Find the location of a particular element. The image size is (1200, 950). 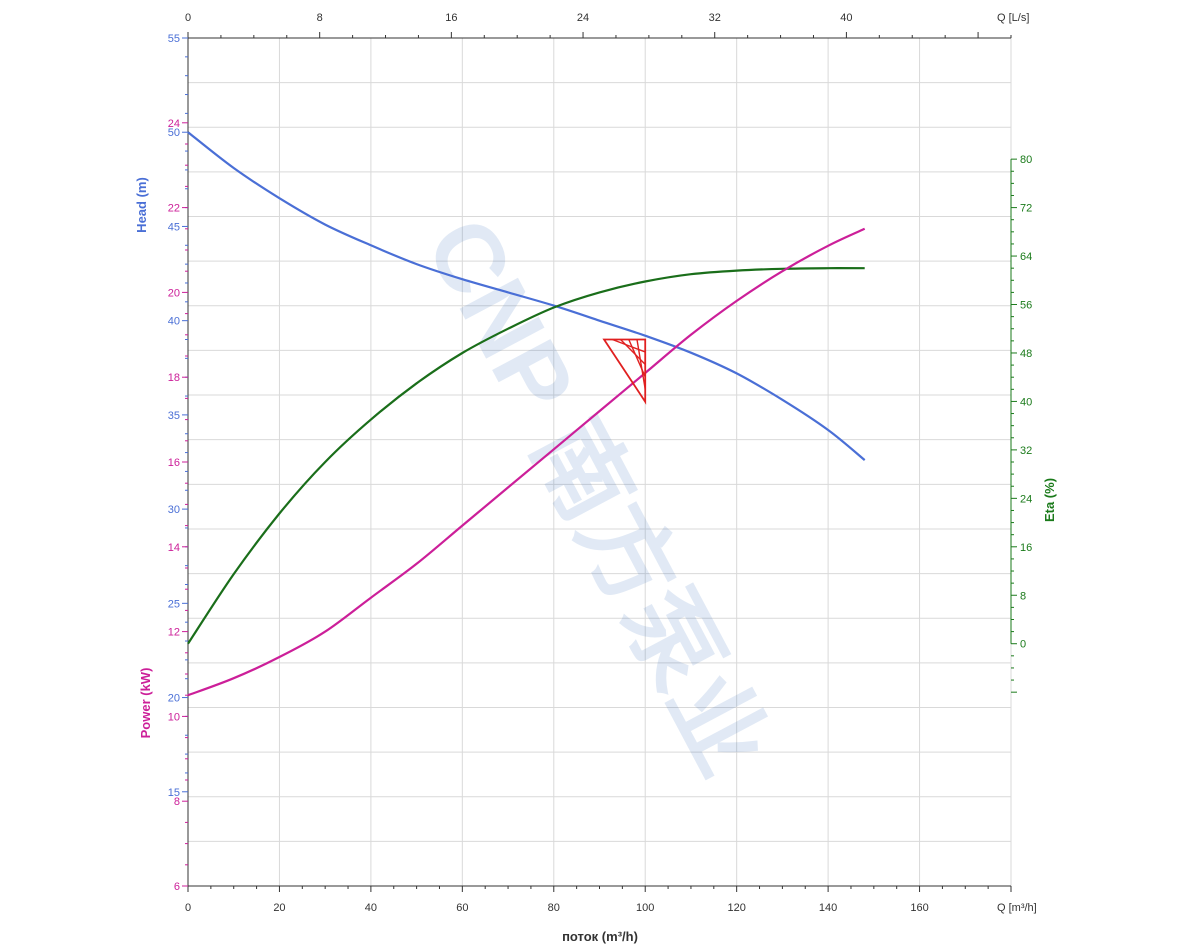

eta-tick-label: 72 is located at coordinates (1026, 209).